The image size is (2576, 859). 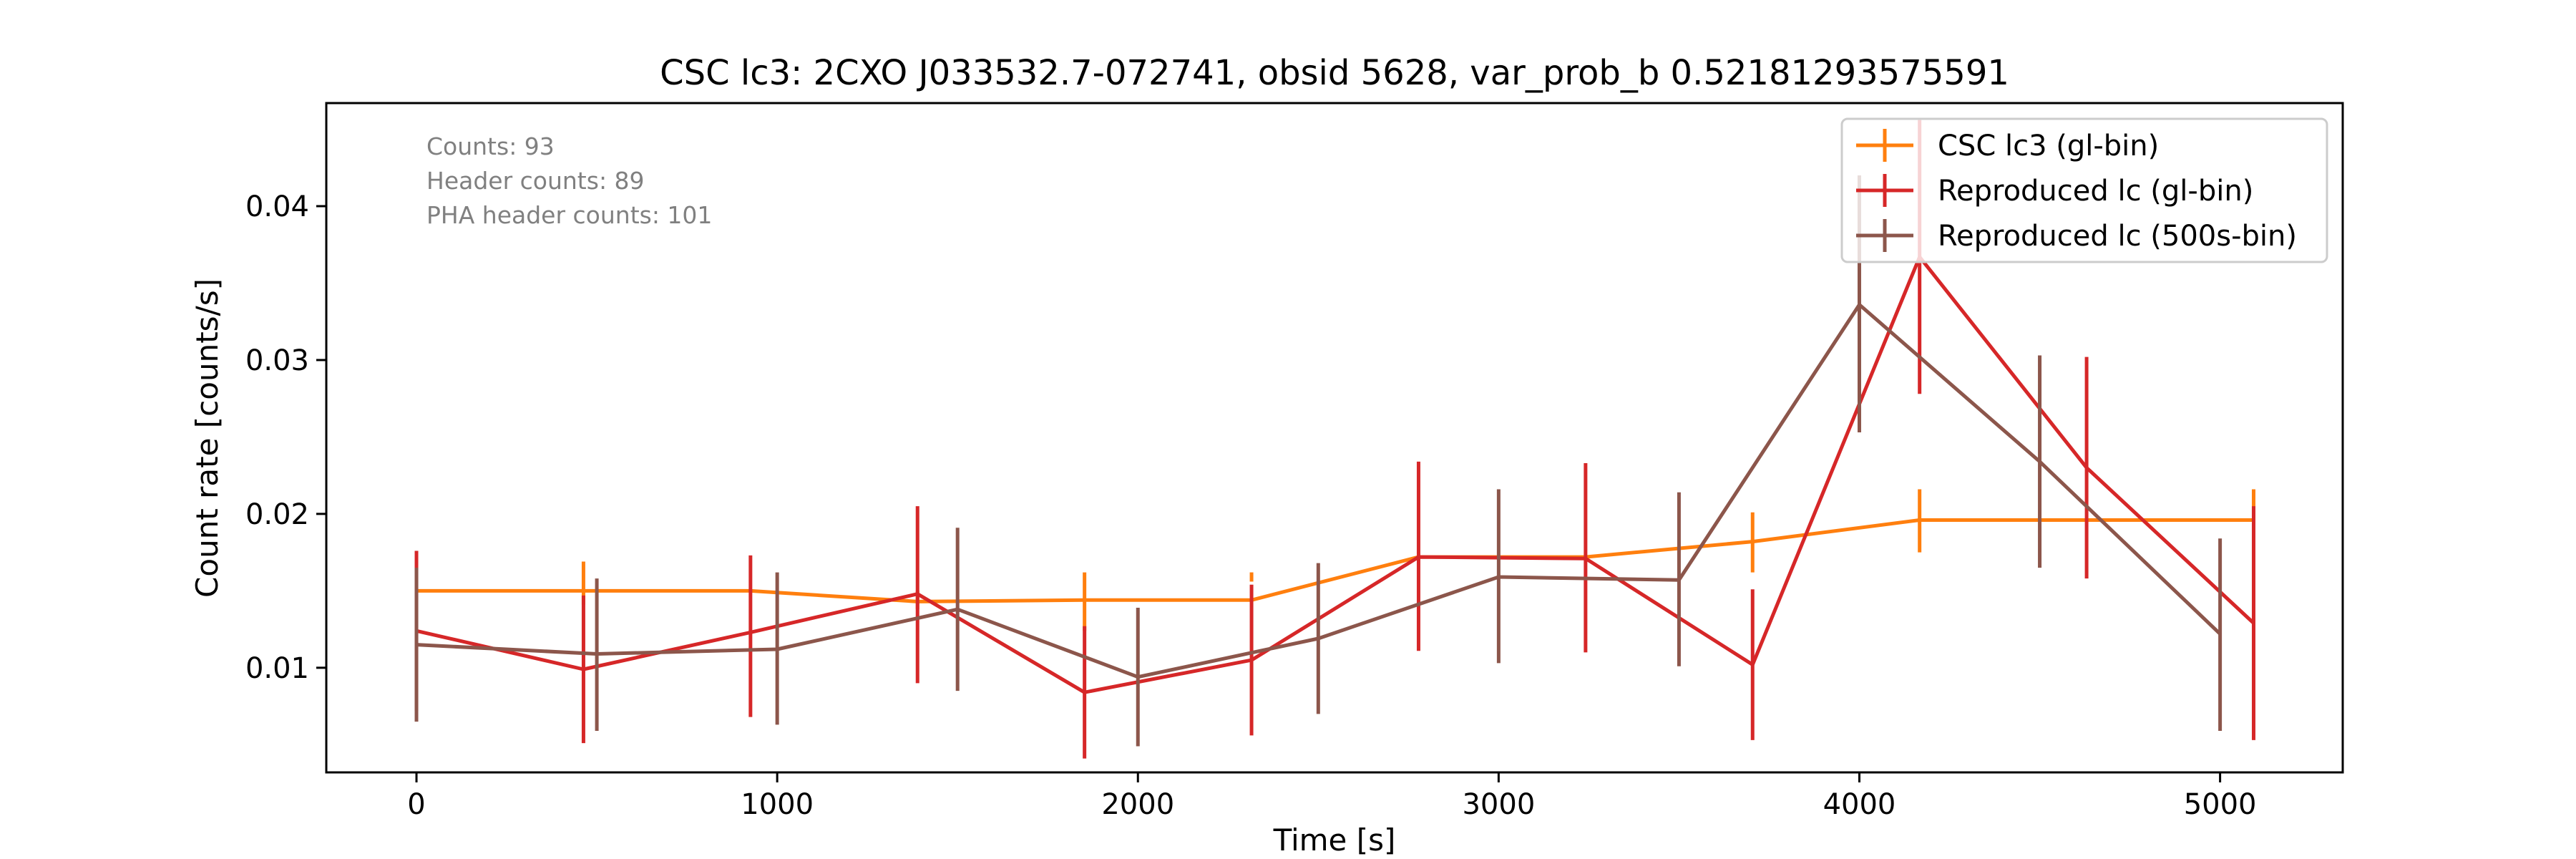 What do you see at coordinates (1498, 804) in the screenshot?
I see `x-tick-label: 3000` at bounding box center [1498, 804].